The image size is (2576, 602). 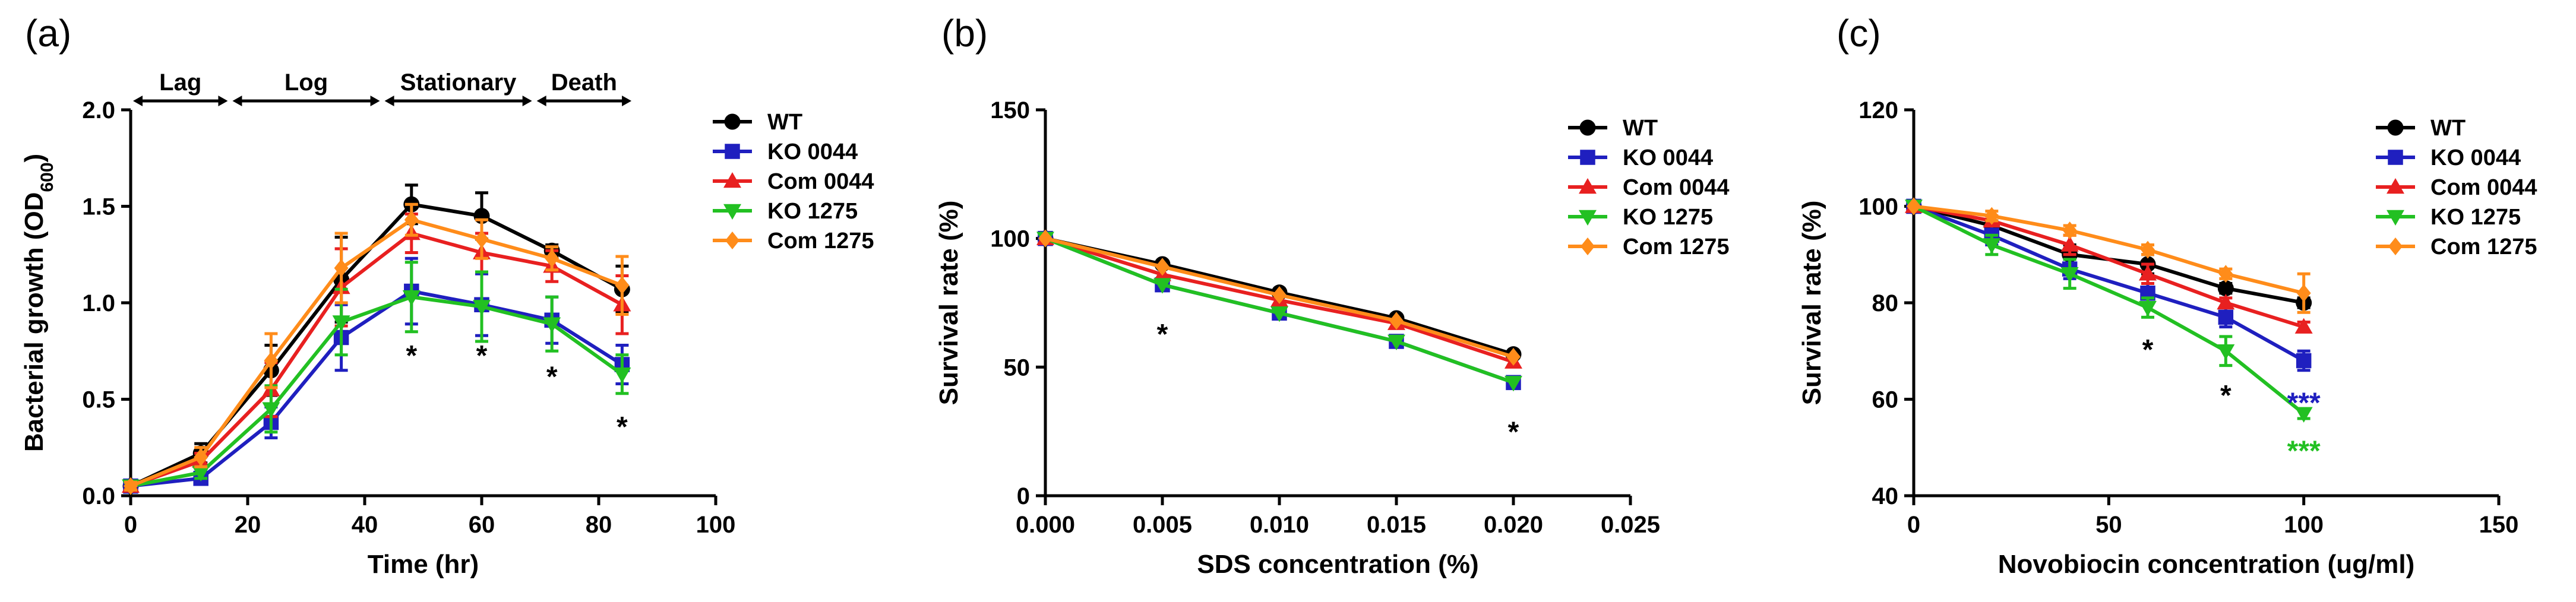 What do you see at coordinates (306, 83) in the screenshot?
I see `phase-label: Log` at bounding box center [306, 83].